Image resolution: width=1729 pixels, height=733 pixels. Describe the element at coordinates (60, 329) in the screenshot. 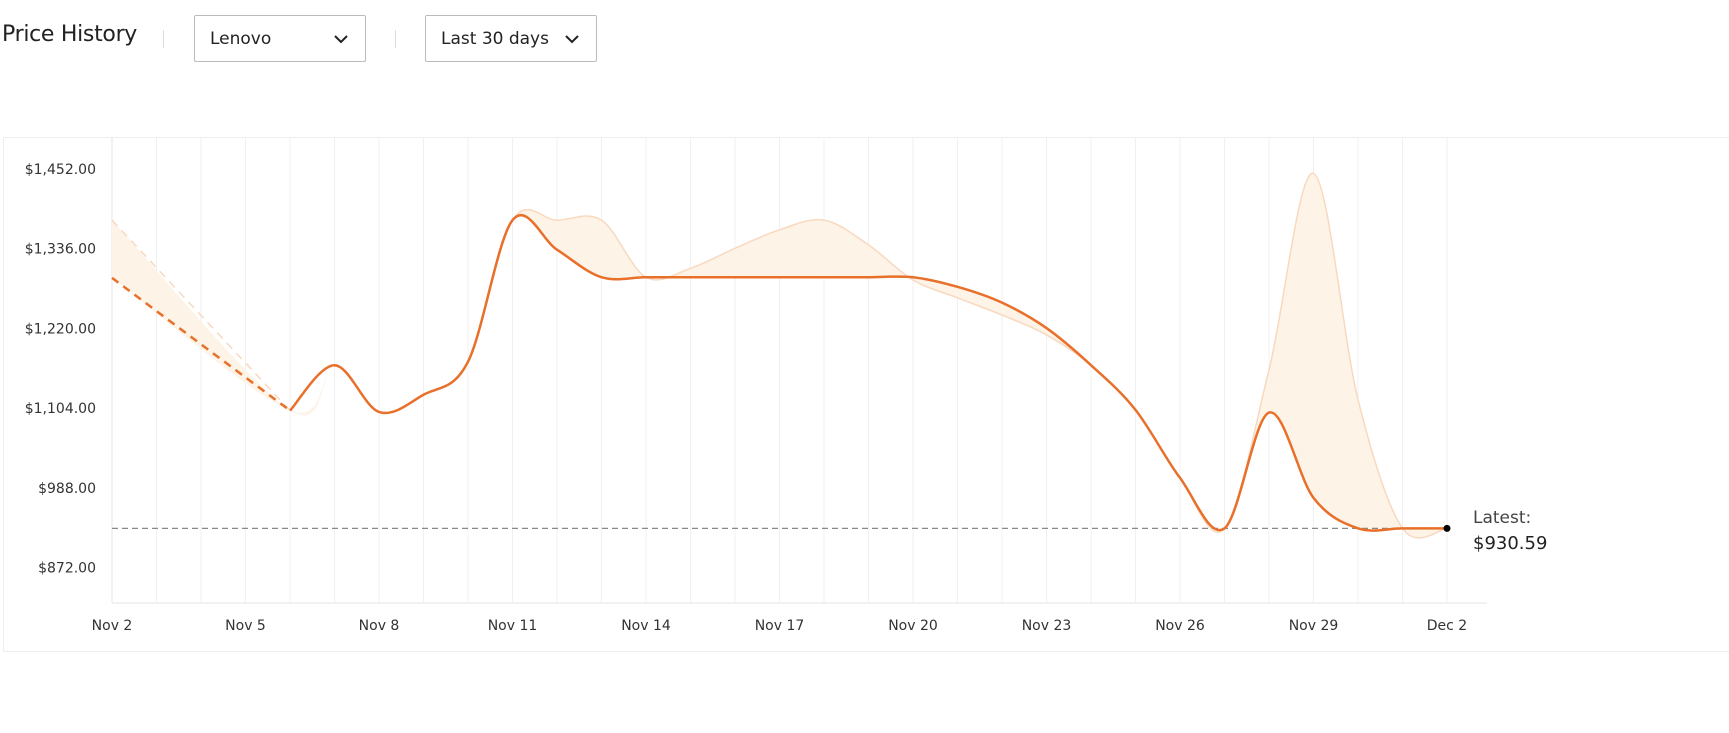

I see `y-tick-label: $1,220.00` at that location.